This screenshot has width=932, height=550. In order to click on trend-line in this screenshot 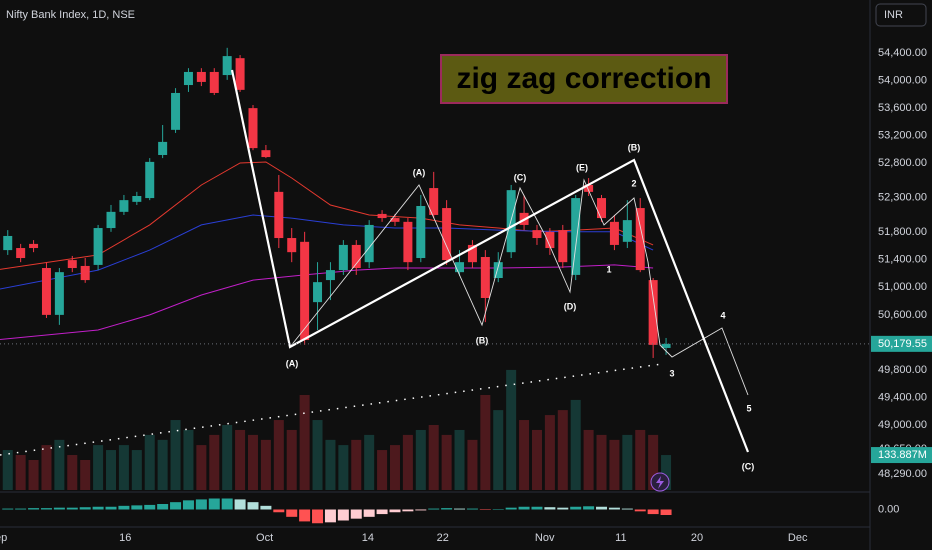, I will do `click(331, 409)`.